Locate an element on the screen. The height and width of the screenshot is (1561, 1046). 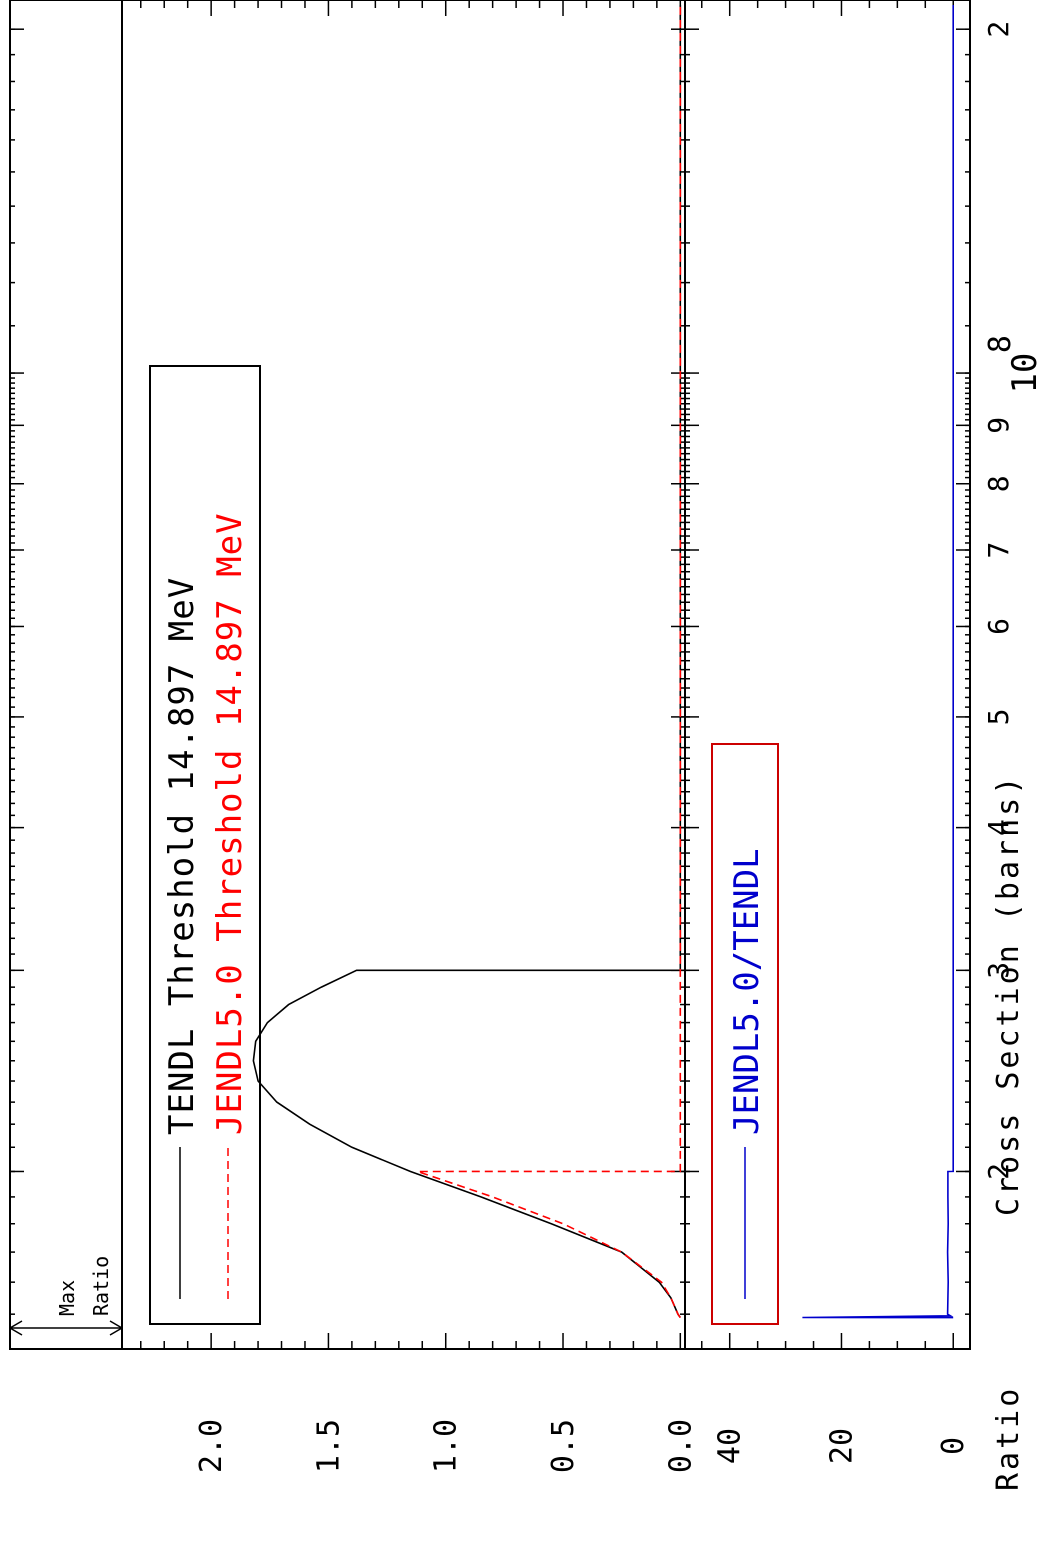
max-label: Max is located at coordinates (67, 1298).